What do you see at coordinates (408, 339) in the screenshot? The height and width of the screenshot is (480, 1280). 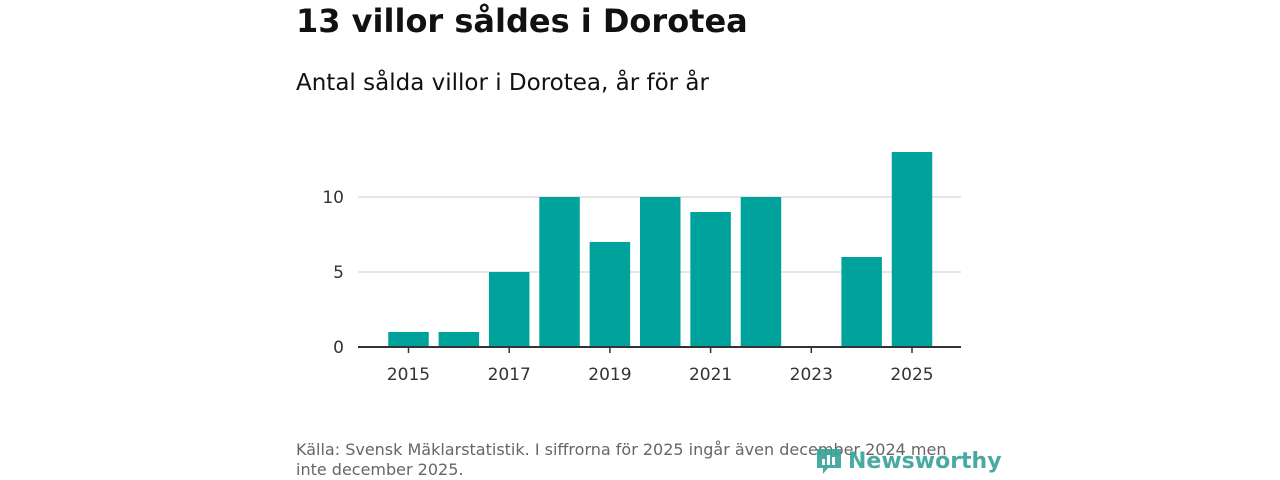 I see `bar-2015` at bounding box center [408, 339].